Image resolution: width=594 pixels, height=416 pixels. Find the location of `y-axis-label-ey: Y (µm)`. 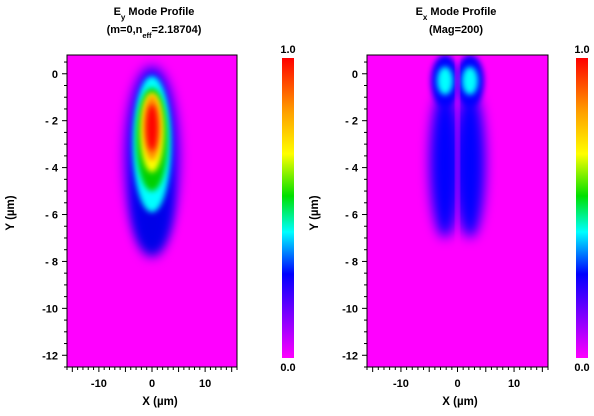

y-axis-label-ey: Y (µm) is located at coordinates (11, 212).